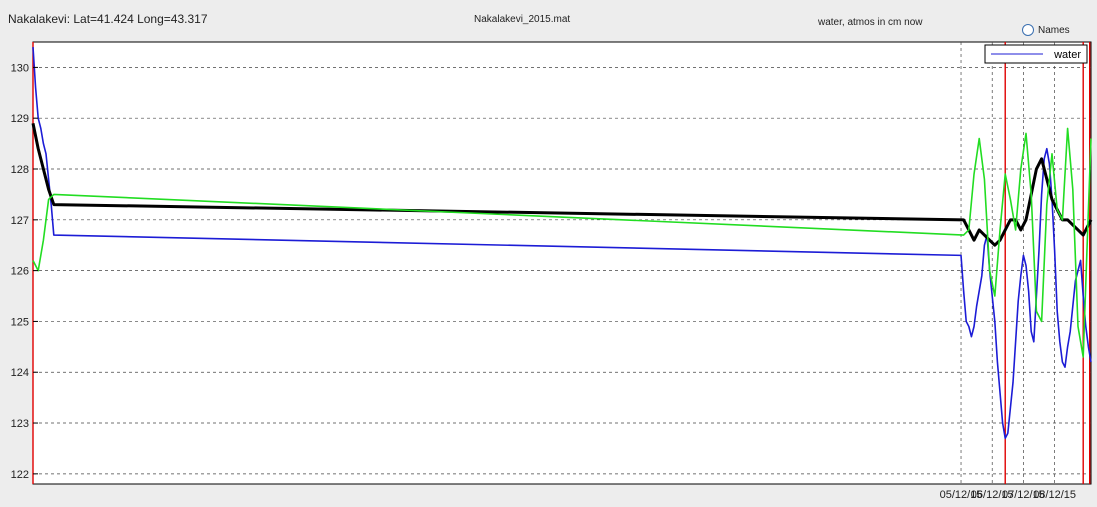 The image size is (1097, 507). I want to click on names-label: Names, so click(1054, 30).